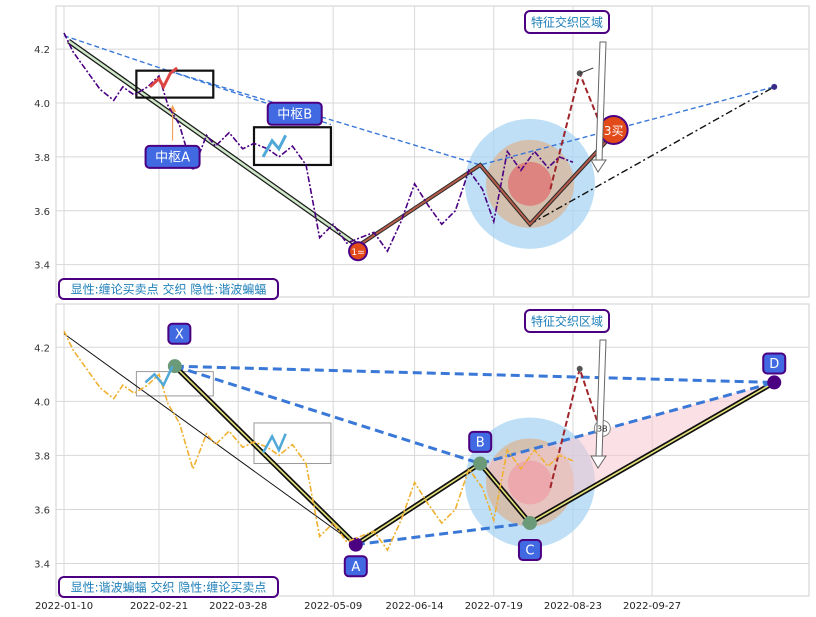 Image resolution: width=816 pixels, height=617 pixels. Describe the element at coordinates (64, 606) in the screenshot. I see `x-tick-label: 2022-01-10` at that location.